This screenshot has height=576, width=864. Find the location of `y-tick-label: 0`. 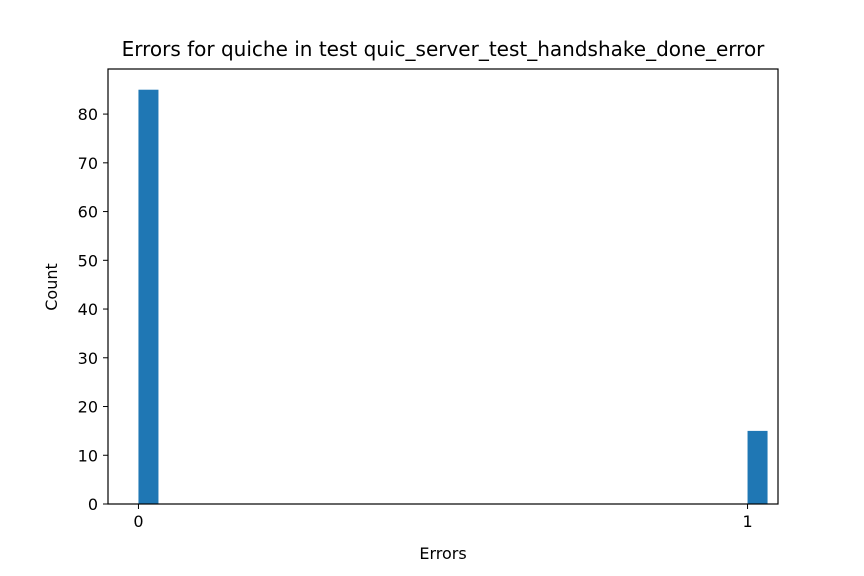

y-tick-label: 0 is located at coordinates (93, 504).